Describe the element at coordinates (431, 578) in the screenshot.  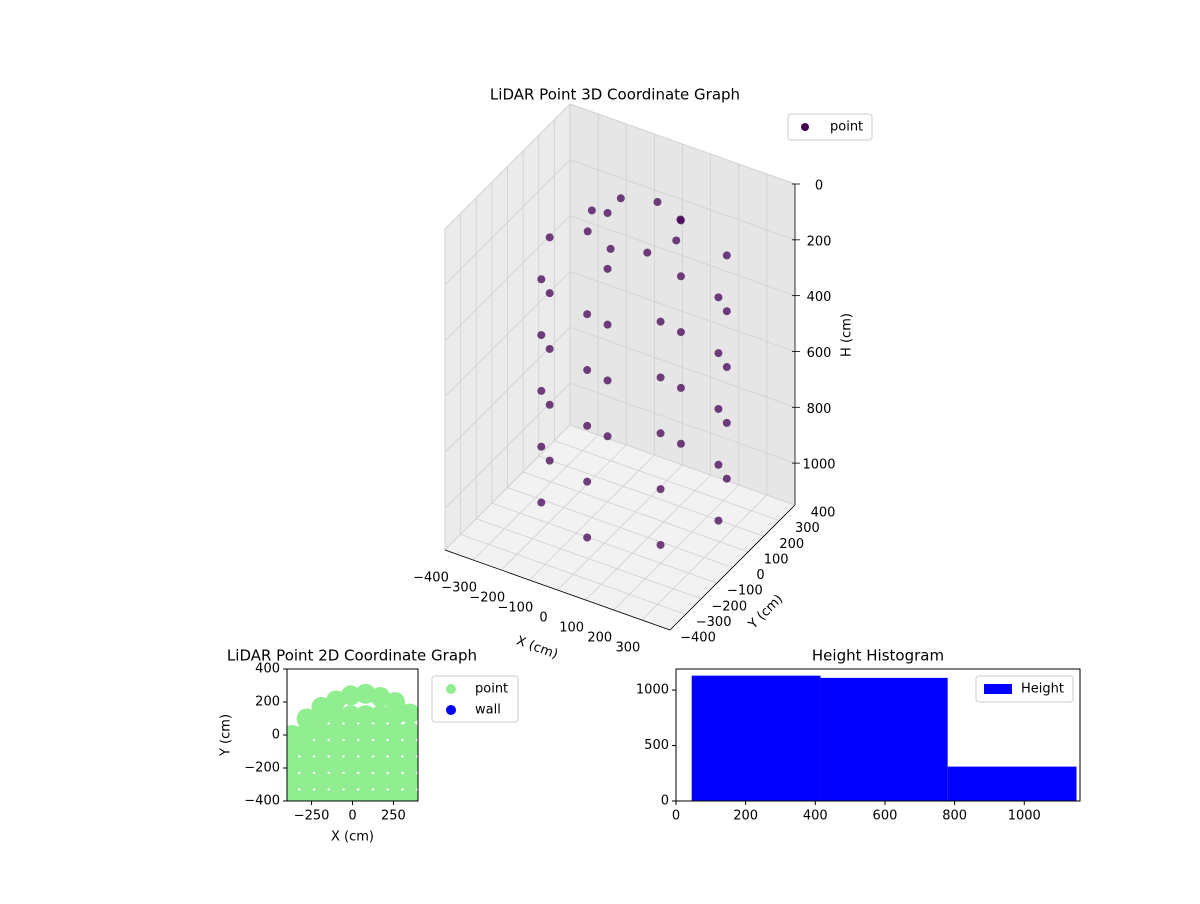
I see `x-tick-label: −400` at that location.